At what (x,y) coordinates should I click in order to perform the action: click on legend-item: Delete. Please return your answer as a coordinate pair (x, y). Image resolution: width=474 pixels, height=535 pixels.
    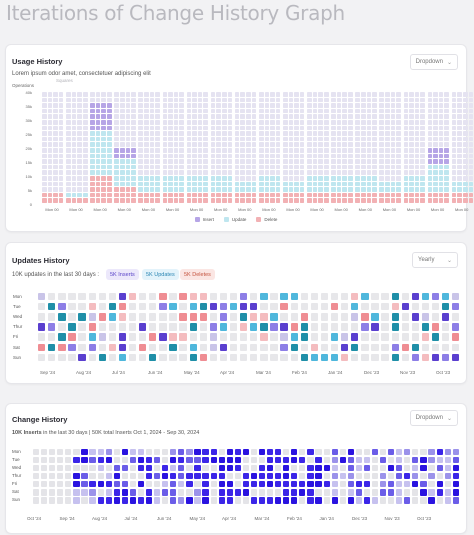
    Looking at the image, I should click on (266, 219).